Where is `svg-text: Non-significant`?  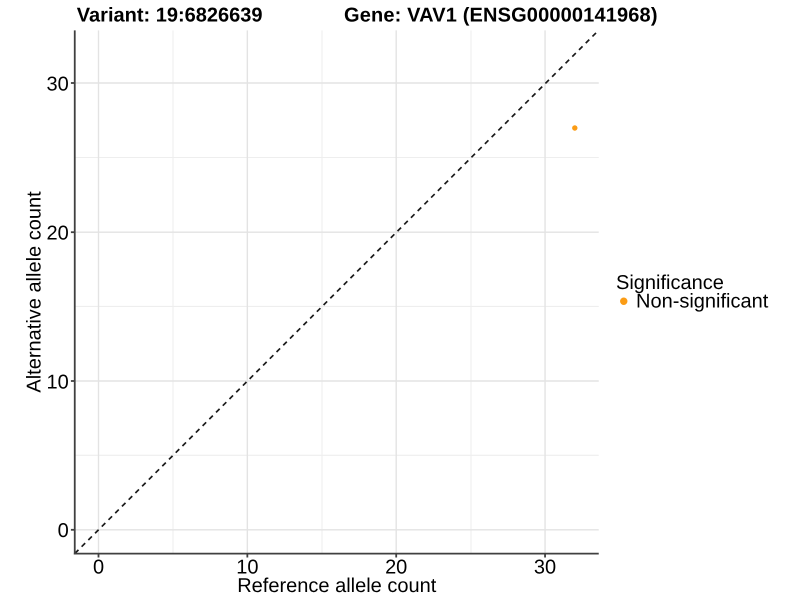
svg-text: Non-significant is located at coordinates (702, 302).